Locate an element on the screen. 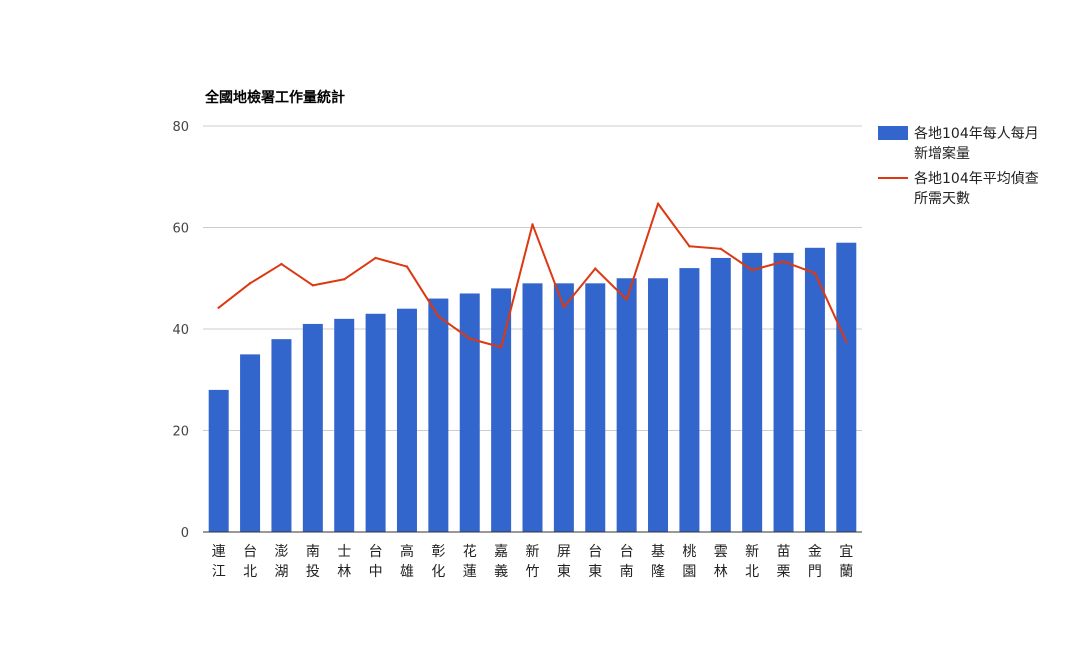 The image size is (1066, 663). x-tick-label: 花 is located at coordinates (470, 552).